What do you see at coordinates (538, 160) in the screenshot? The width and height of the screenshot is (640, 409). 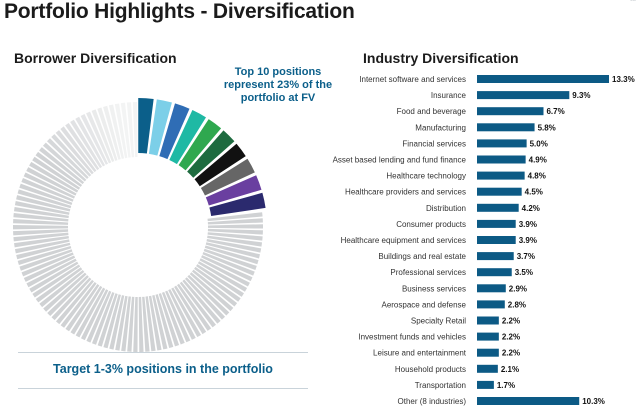 I see `industry-value-label: 4.9%` at bounding box center [538, 160].